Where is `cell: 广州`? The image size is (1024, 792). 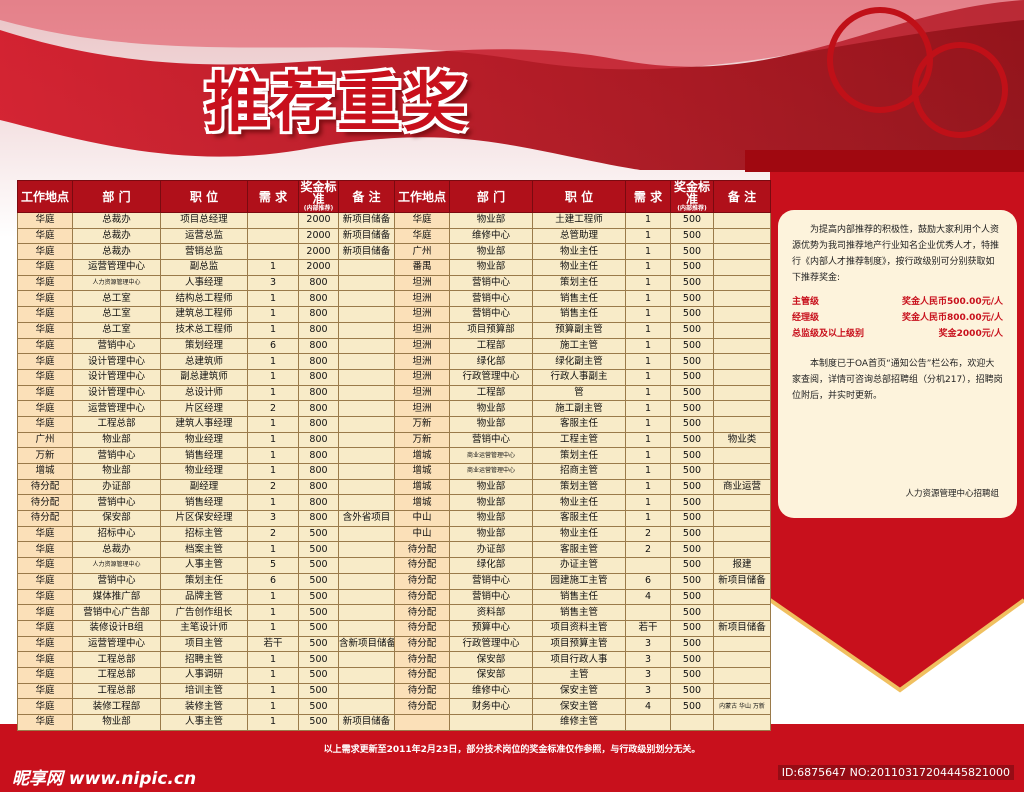
cell: 广州 is located at coordinates (45, 440).